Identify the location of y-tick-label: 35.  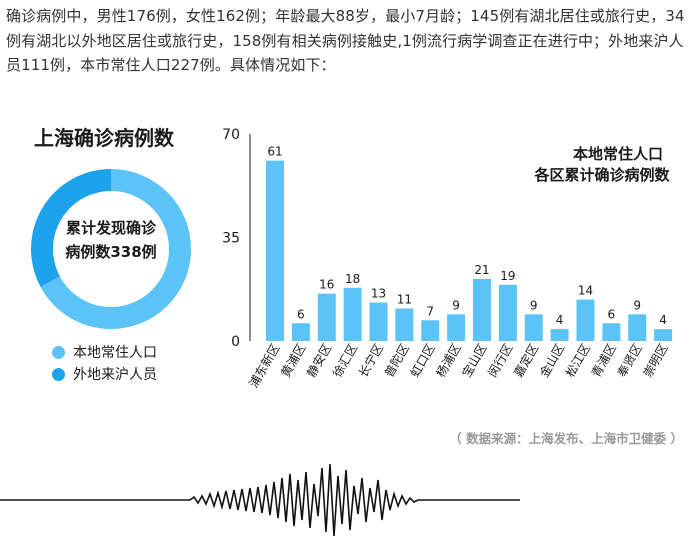
(231, 239).